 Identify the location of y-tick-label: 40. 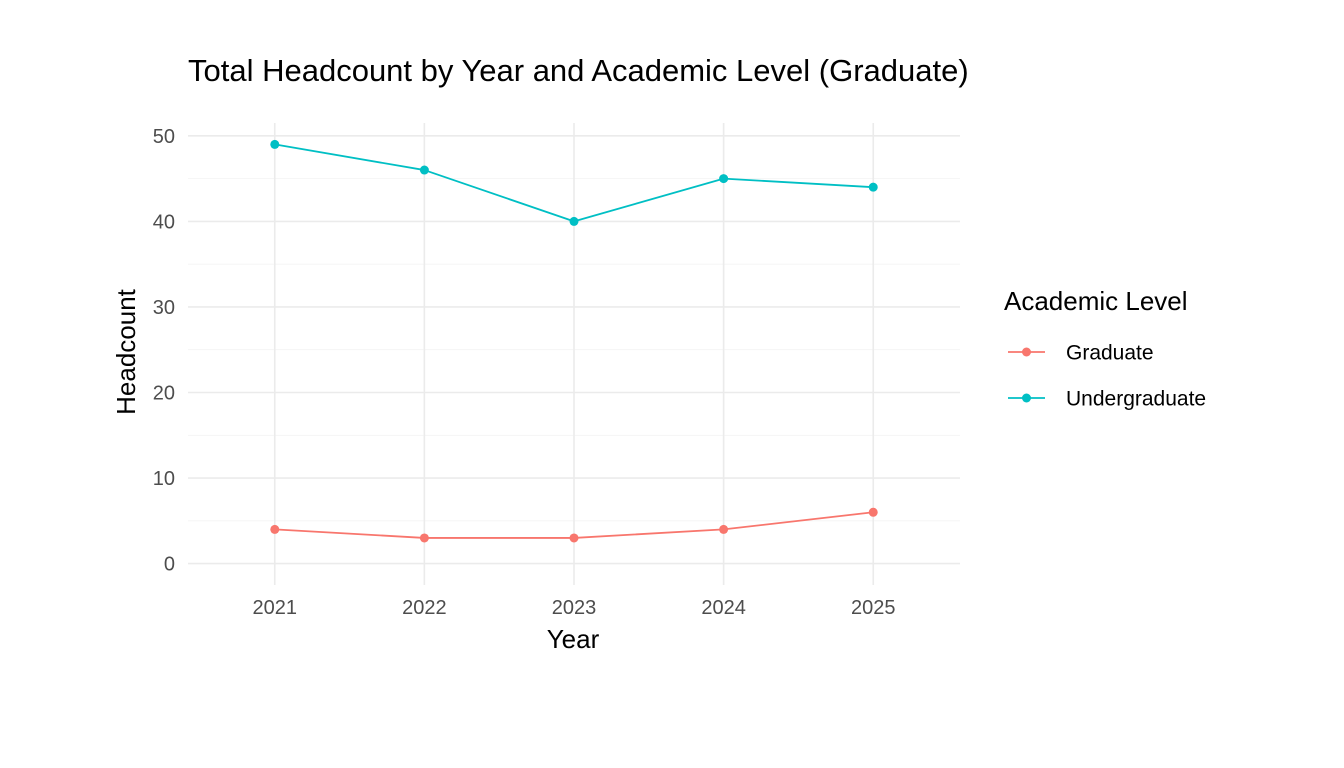
(164, 222).